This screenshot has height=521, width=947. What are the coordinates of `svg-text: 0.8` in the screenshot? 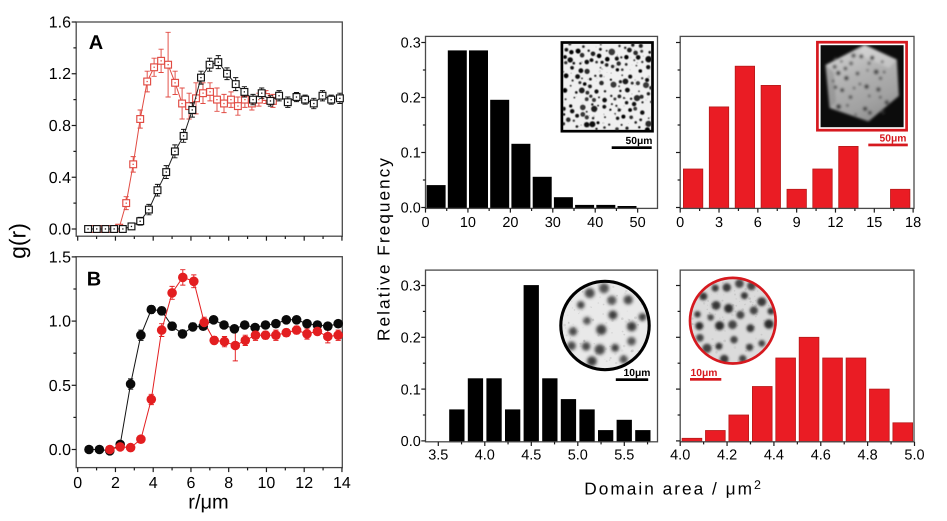 It's located at (60, 126).